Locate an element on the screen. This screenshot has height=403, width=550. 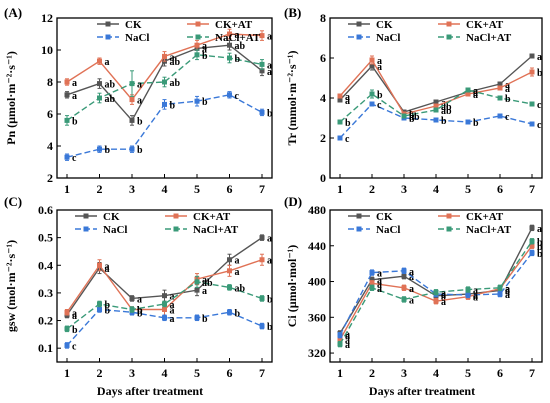
y-tick-label: 6 is located at coordinates (50, 114).